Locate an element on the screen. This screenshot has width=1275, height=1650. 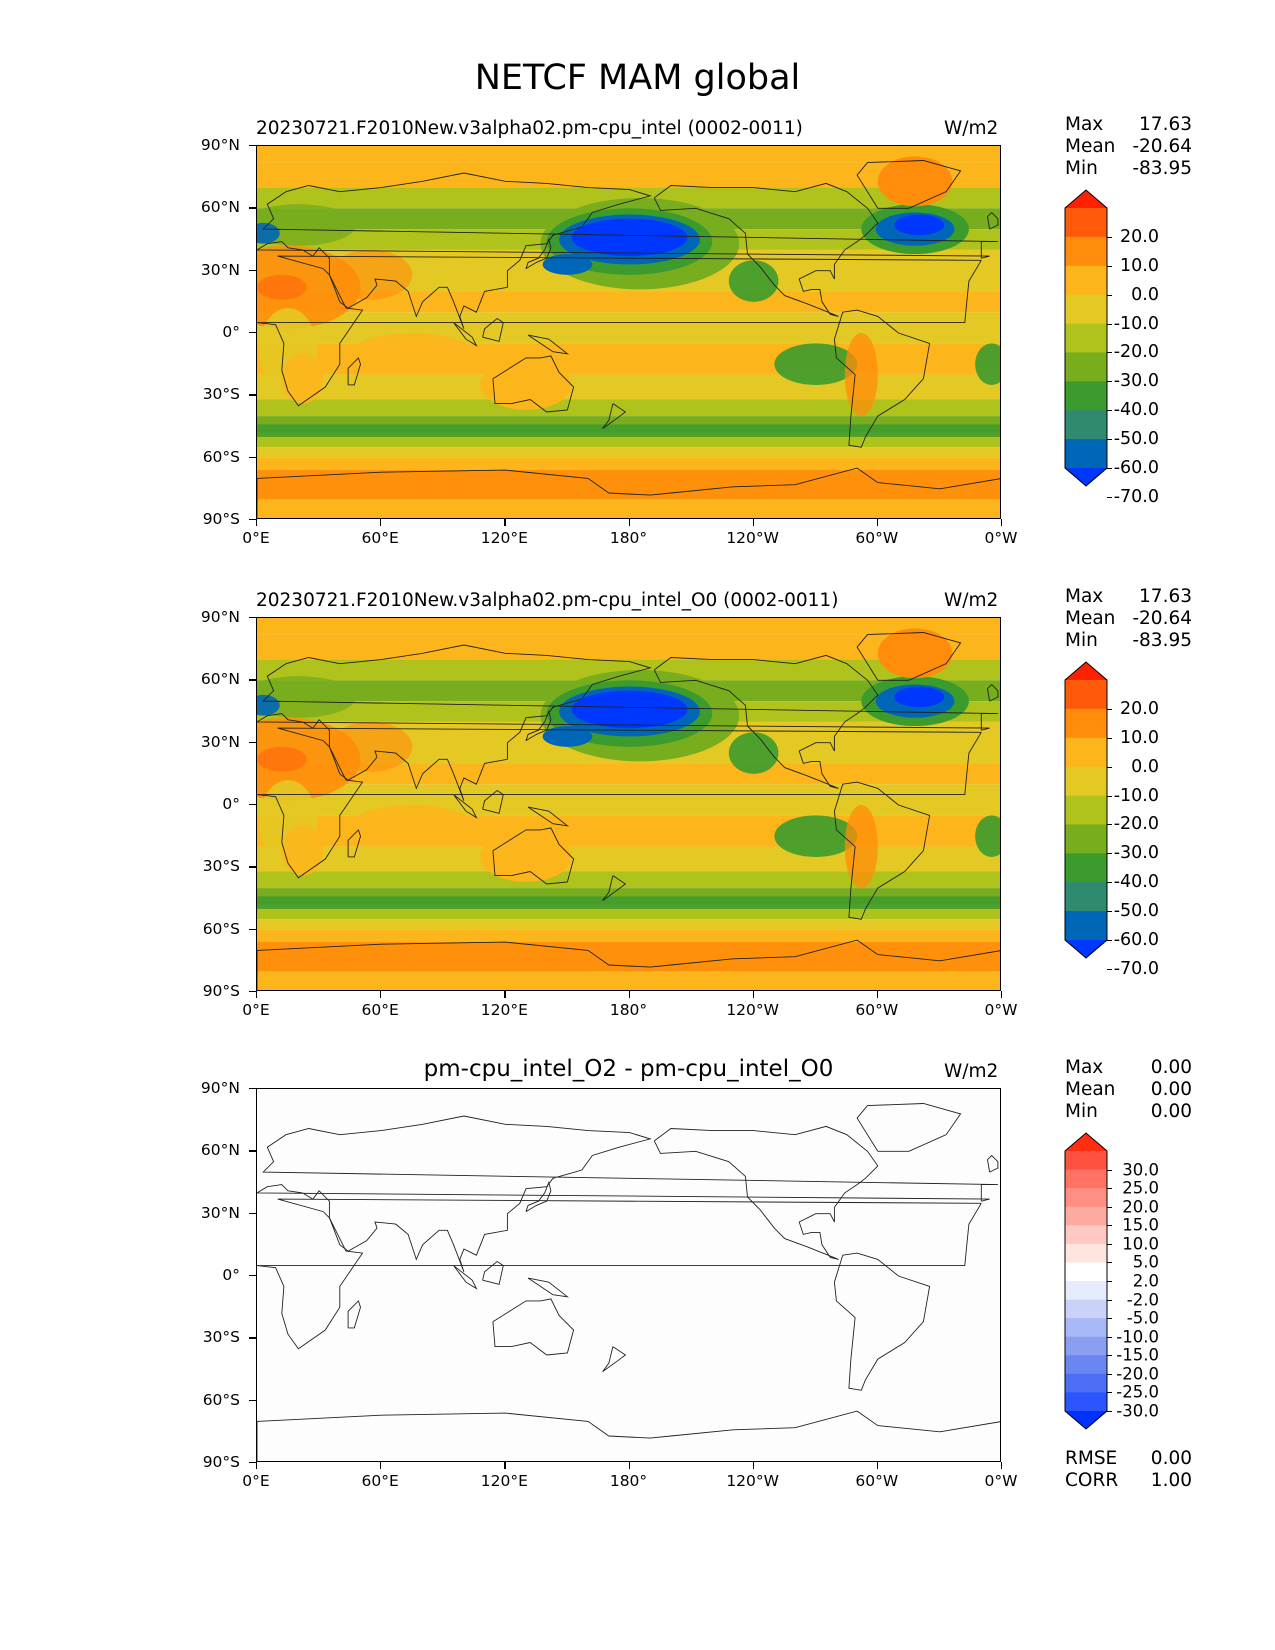
y-tick-label: 60°N is located at coordinates (220, 679).